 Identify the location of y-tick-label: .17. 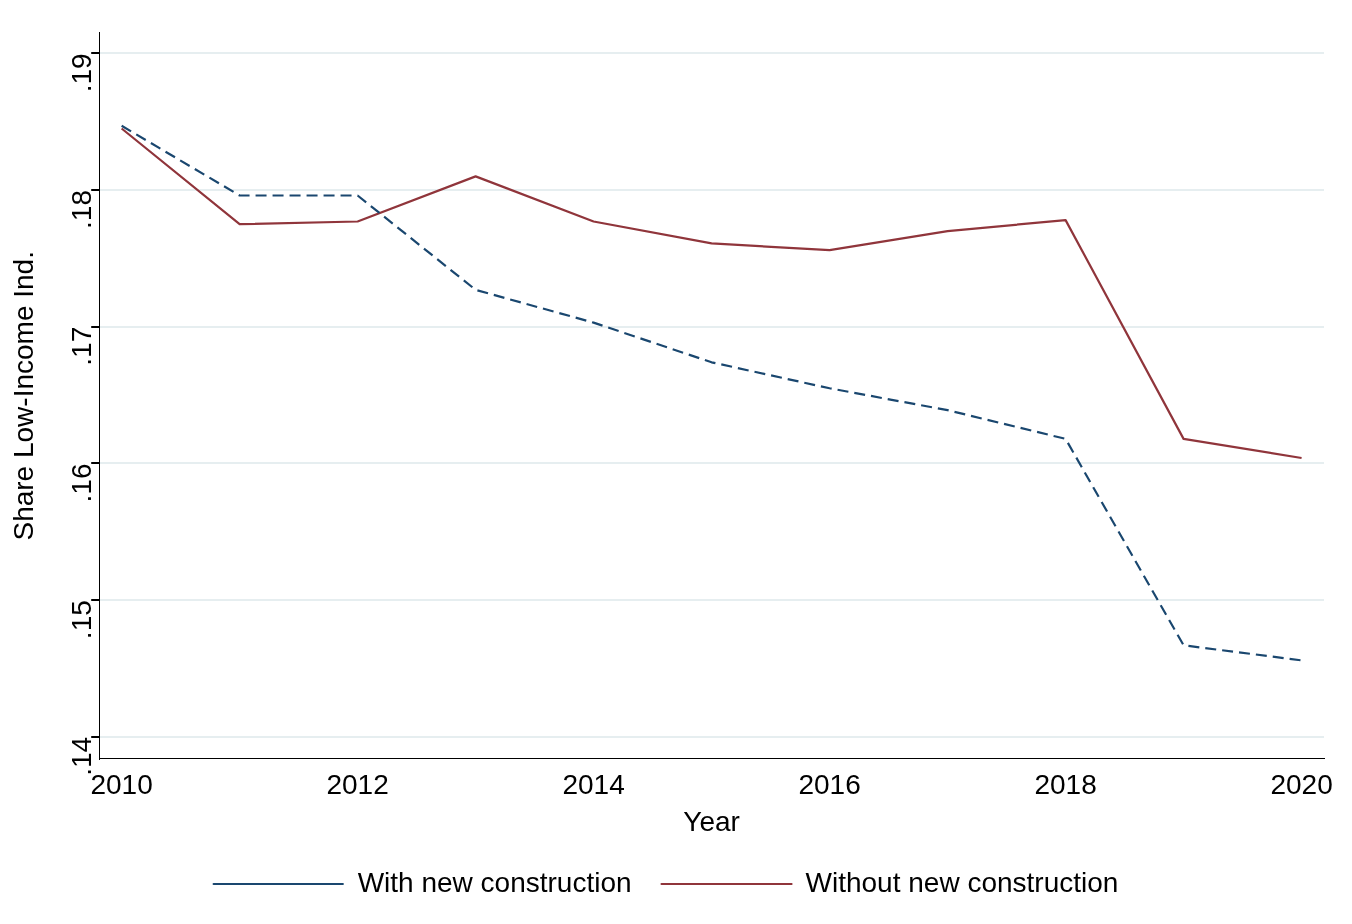
(81, 346).